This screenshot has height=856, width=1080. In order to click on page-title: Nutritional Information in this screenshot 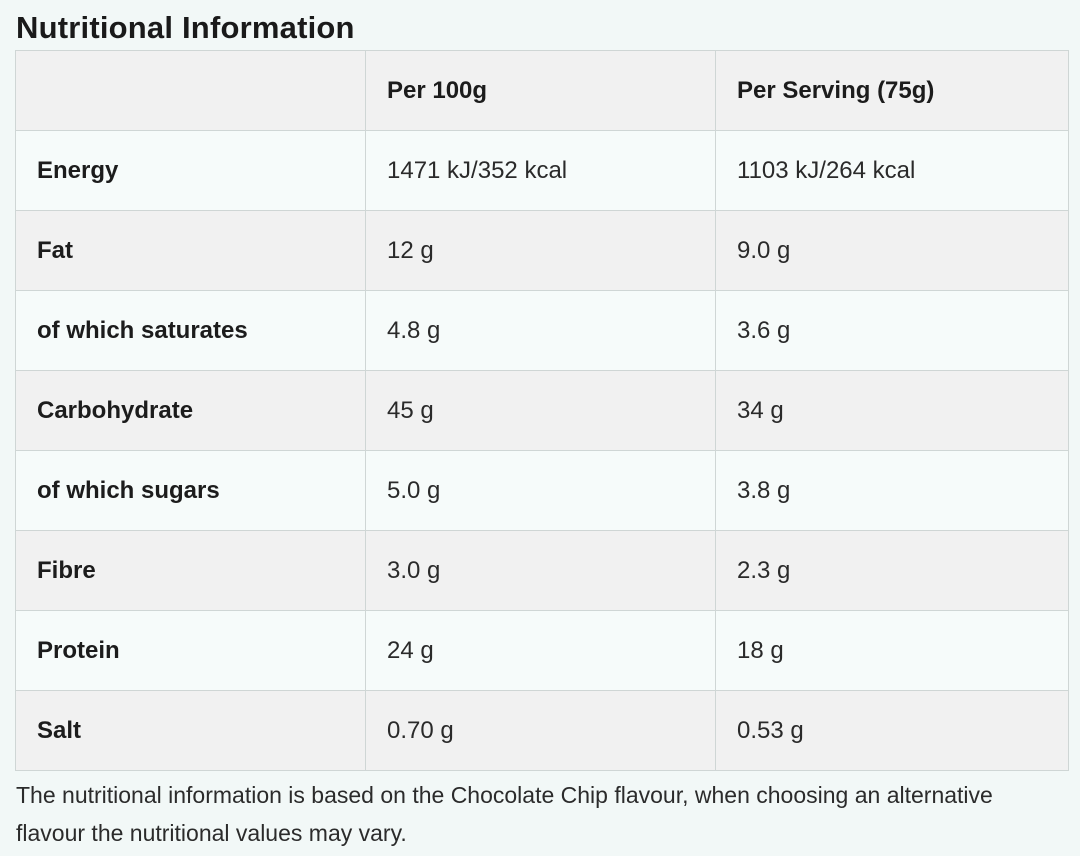, I will do `click(185, 27)`.